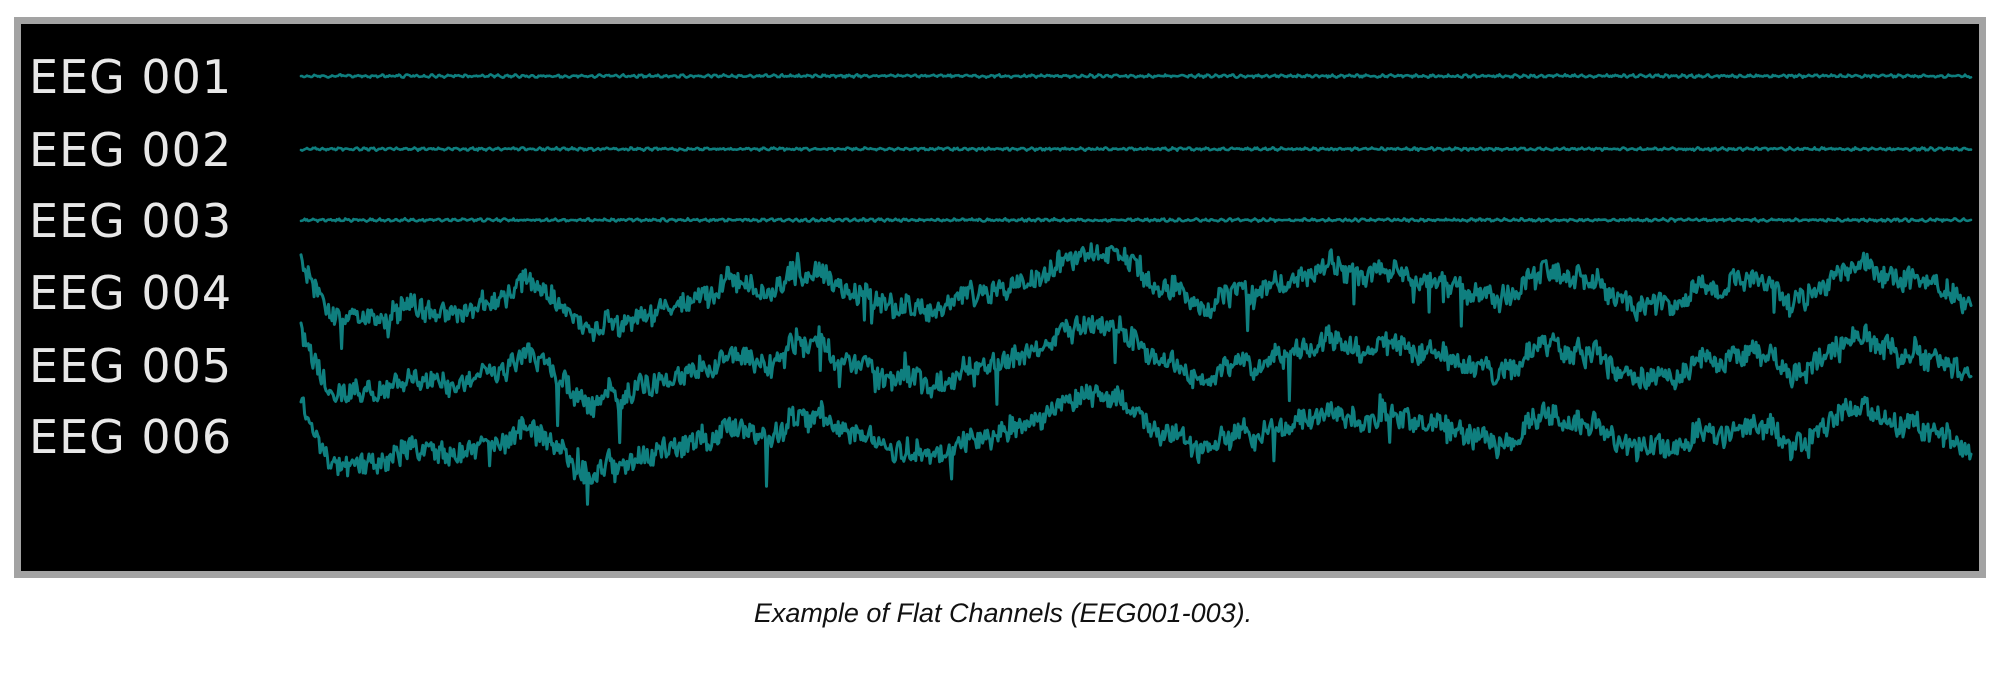  What do you see at coordinates (130, 437) in the screenshot?
I see `channel-label-6: EEG 006` at bounding box center [130, 437].